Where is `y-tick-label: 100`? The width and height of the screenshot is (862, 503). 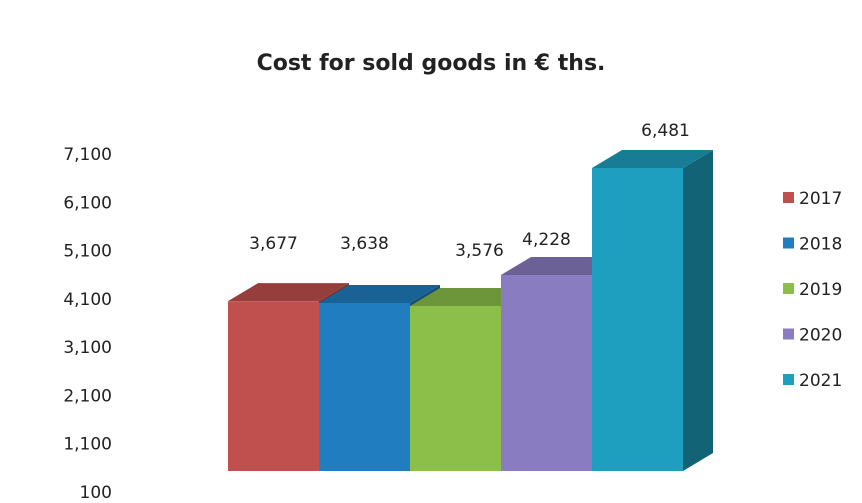 y-tick-label: 100 is located at coordinates (96, 493).